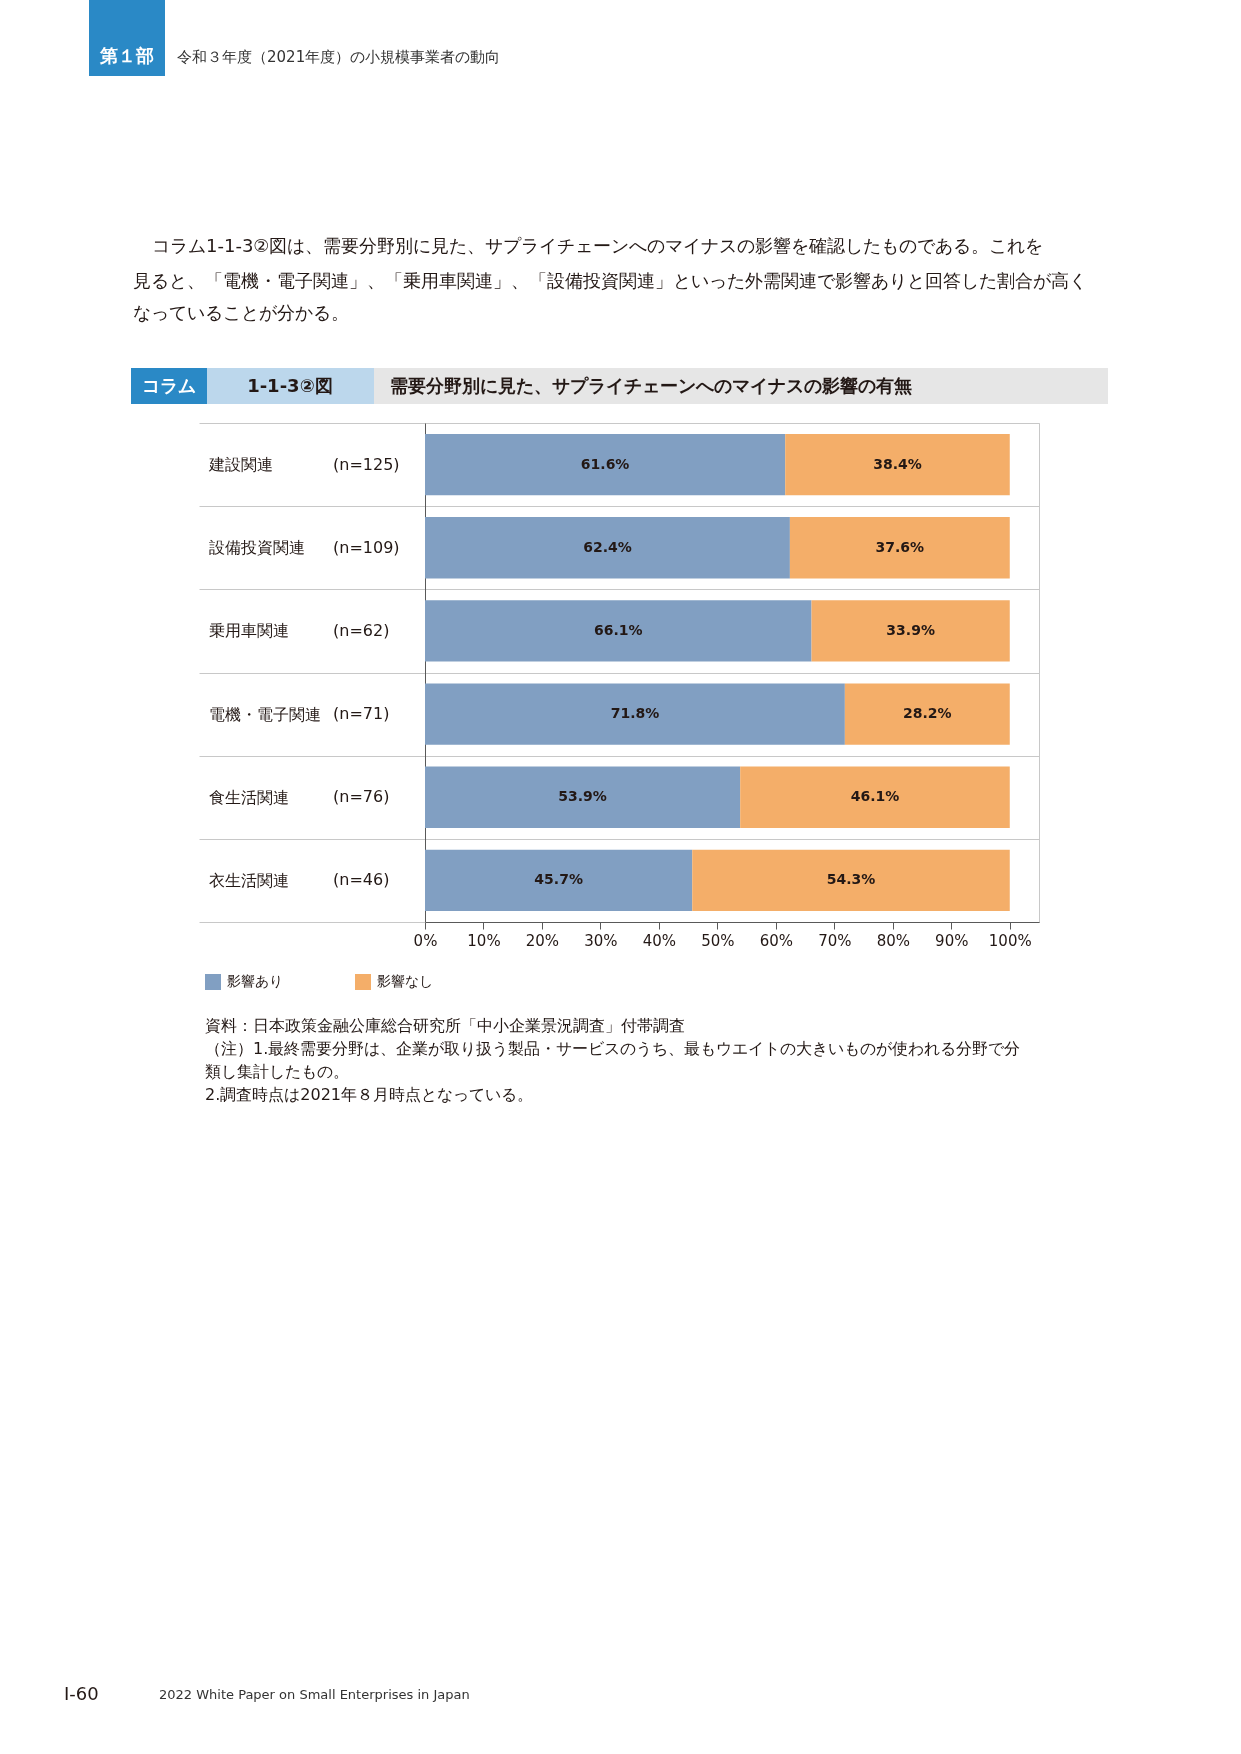 The height and width of the screenshot is (1754, 1241). I want to click on y2-tick-label: (n=71), so click(361, 714).